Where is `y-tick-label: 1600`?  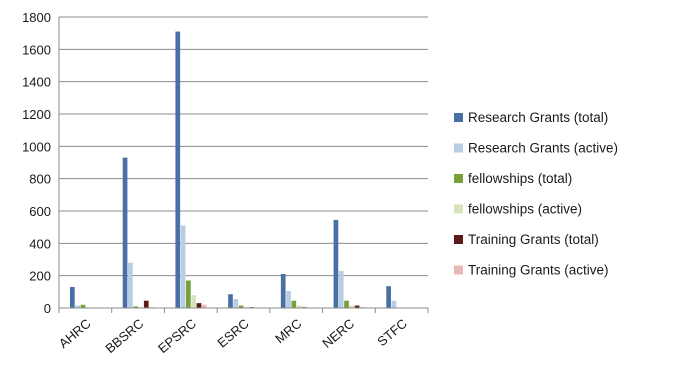
y-tick-label: 1600 is located at coordinates (36, 49).